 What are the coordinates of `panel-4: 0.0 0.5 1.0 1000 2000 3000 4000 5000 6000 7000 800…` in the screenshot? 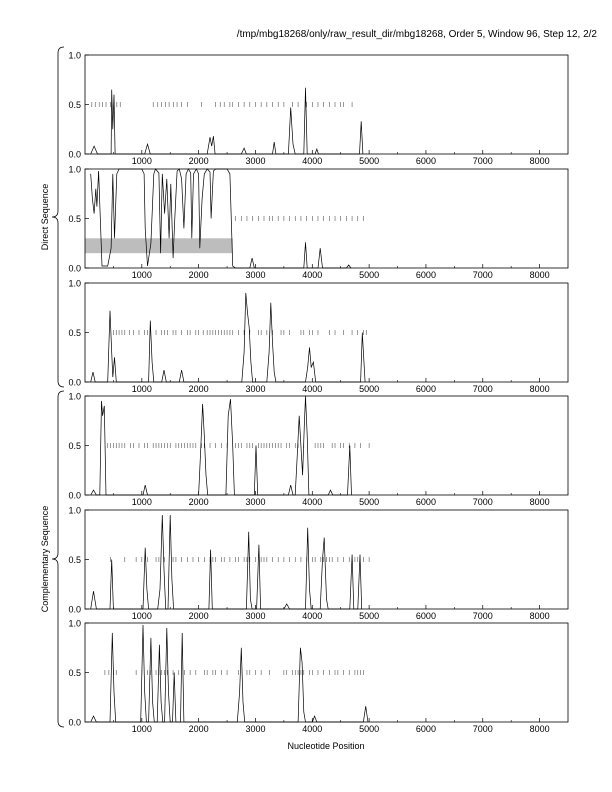 It's located at (318, 449).